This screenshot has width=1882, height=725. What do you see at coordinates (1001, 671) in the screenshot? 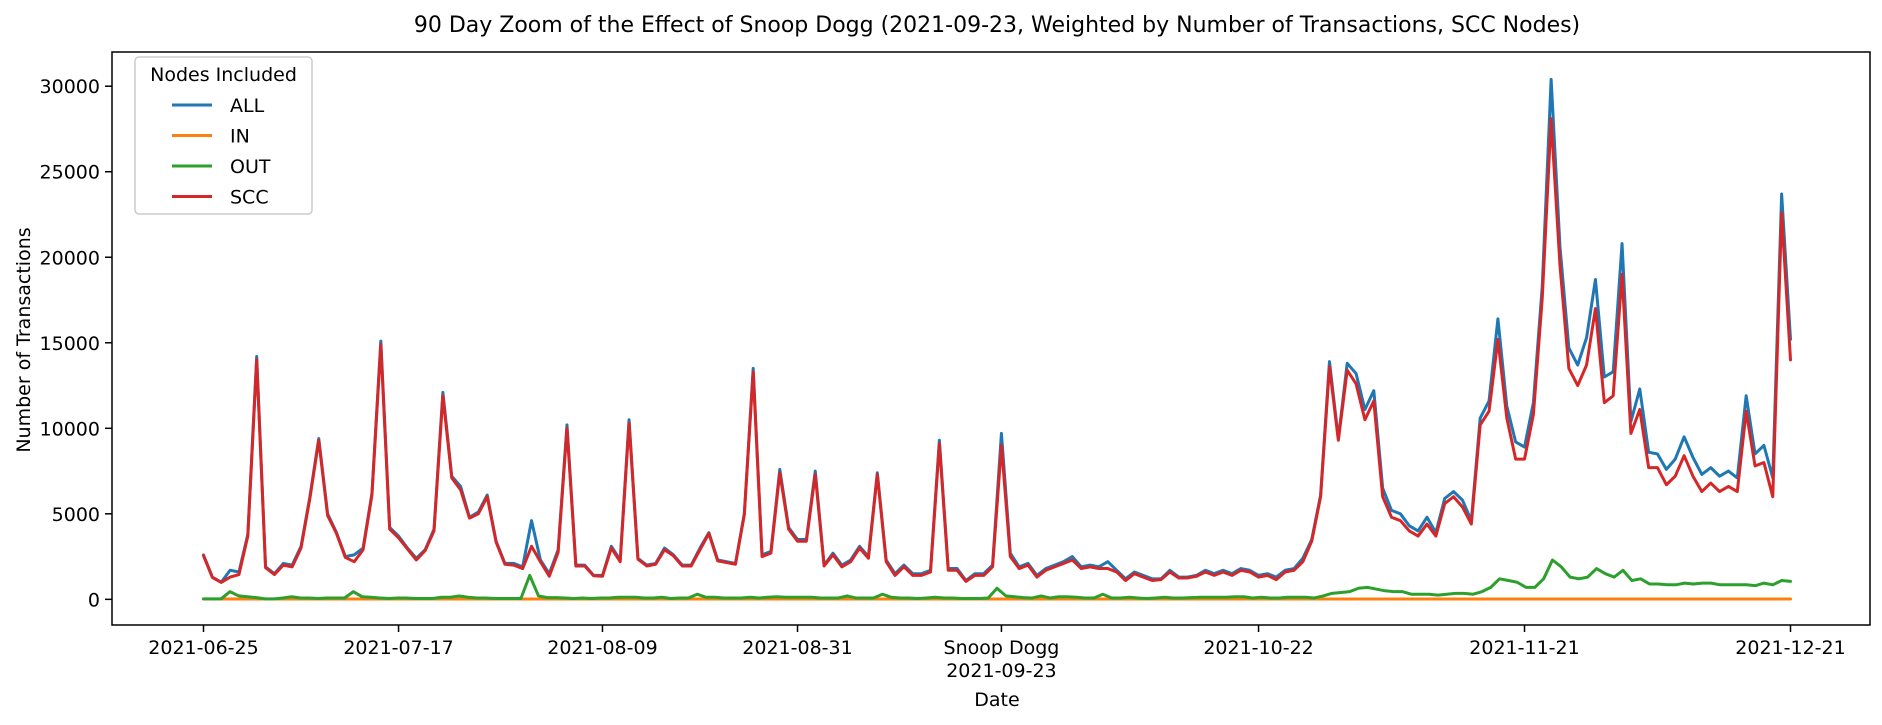
I see `x-tick-label-date: 2021-09-23` at bounding box center [1001, 671].